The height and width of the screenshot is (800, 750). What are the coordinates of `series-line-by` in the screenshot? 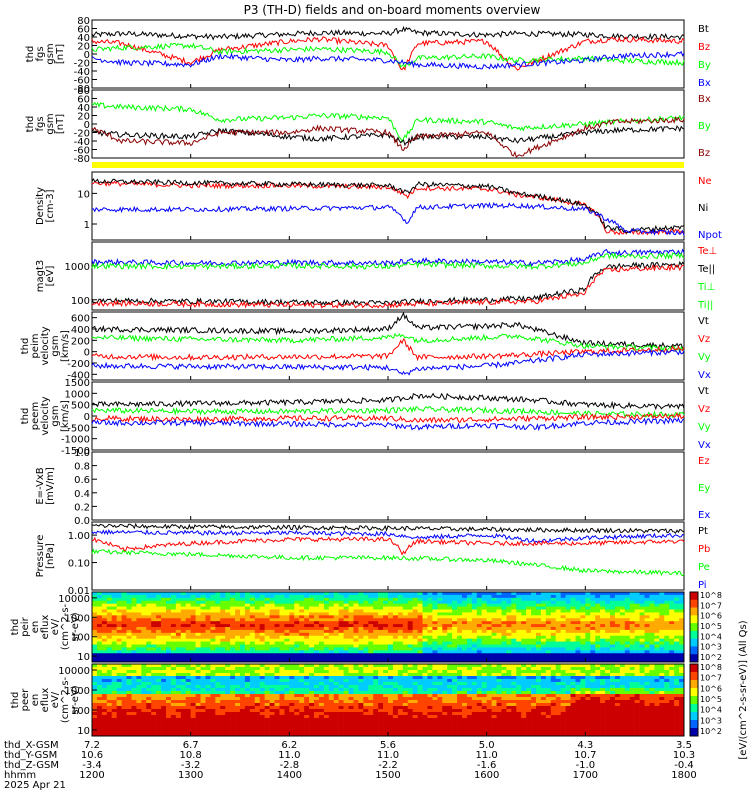 It's located at (388, 122).